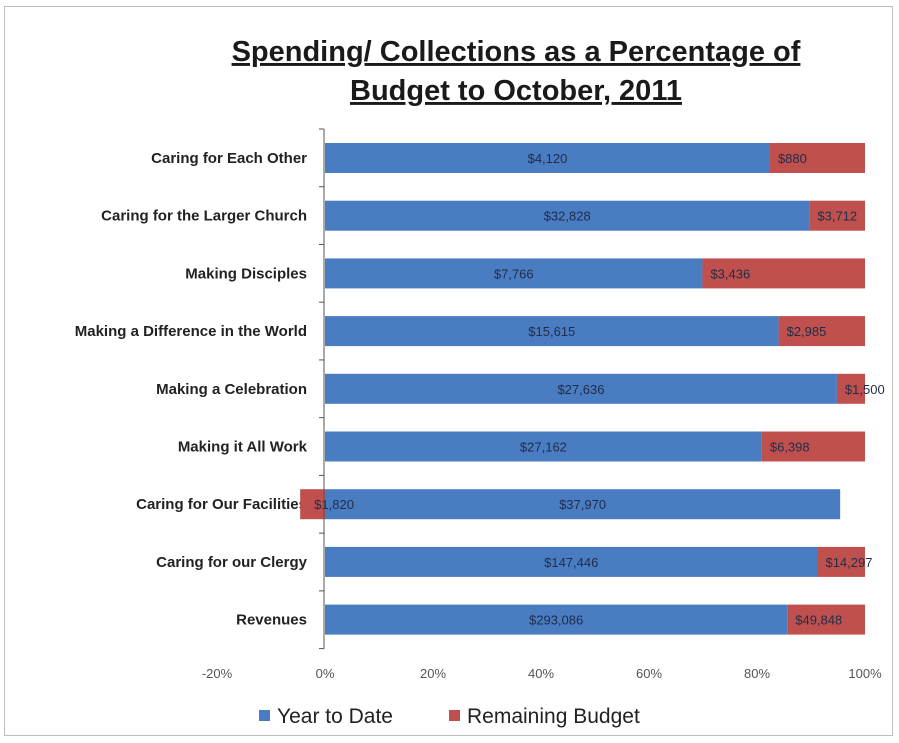  I want to click on data-label-remaining-budget: $49,848, so click(818, 620).